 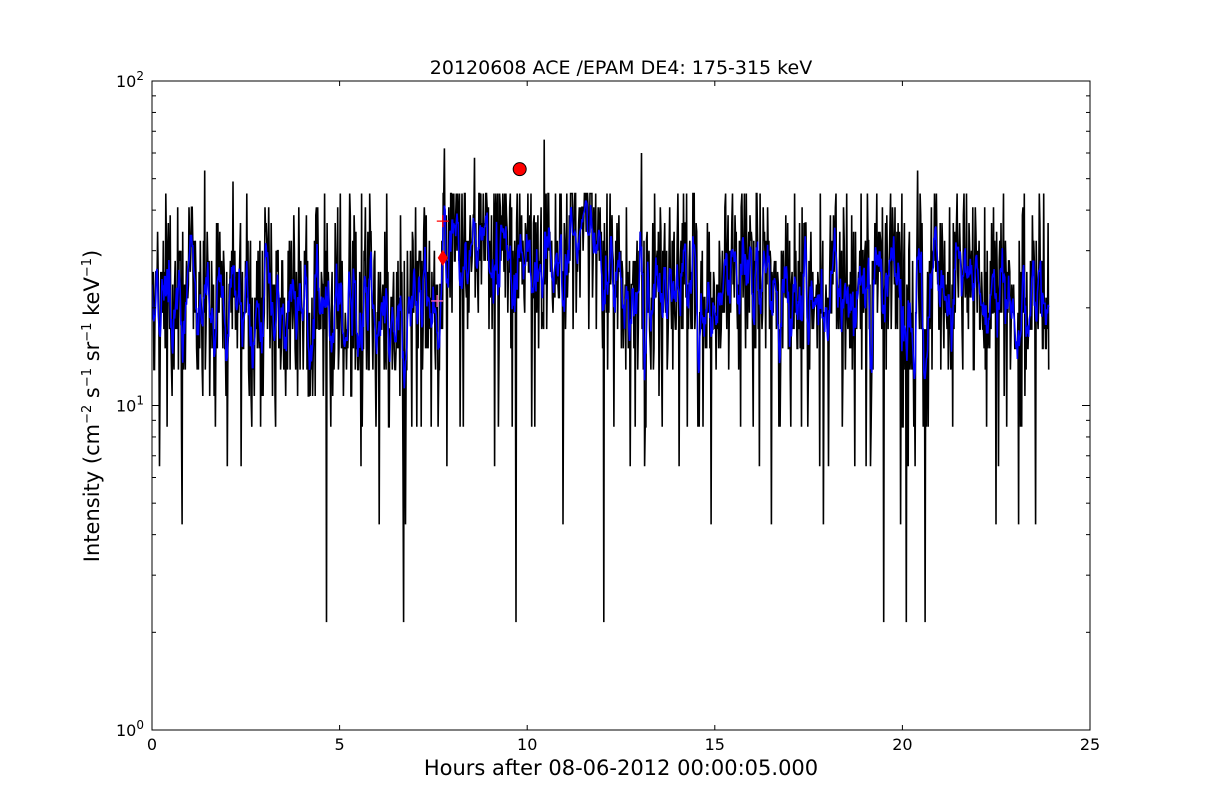 What do you see at coordinates (92, 493) in the screenshot?
I see `y-label-prefix: Intensity (cm` at bounding box center [92, 493].